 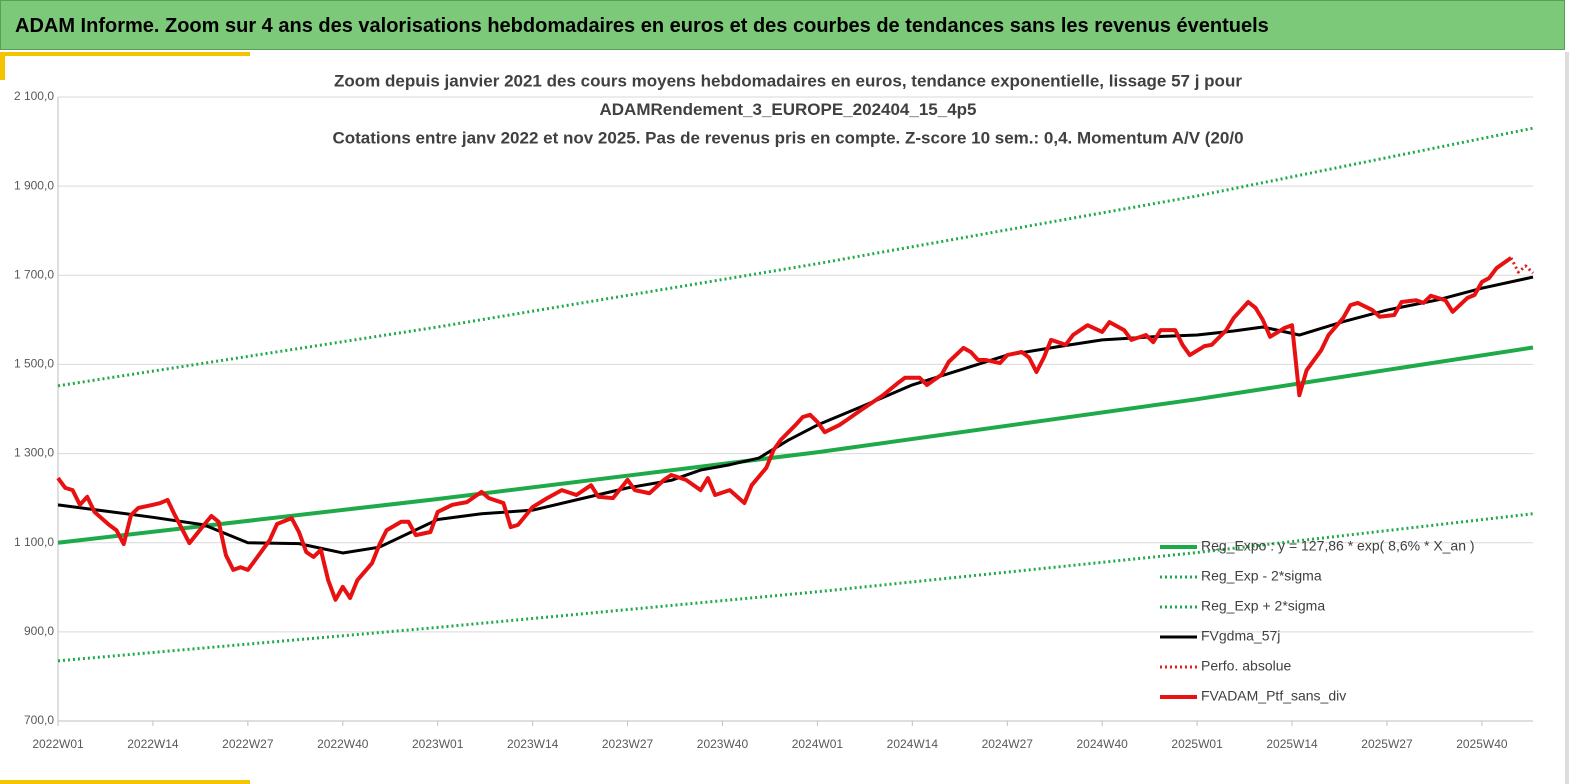 What do you see at coordinates (1197, 744) in the screenshot?
I see `x-tick-label: 2025W01` at bounding box center [1197, 744].